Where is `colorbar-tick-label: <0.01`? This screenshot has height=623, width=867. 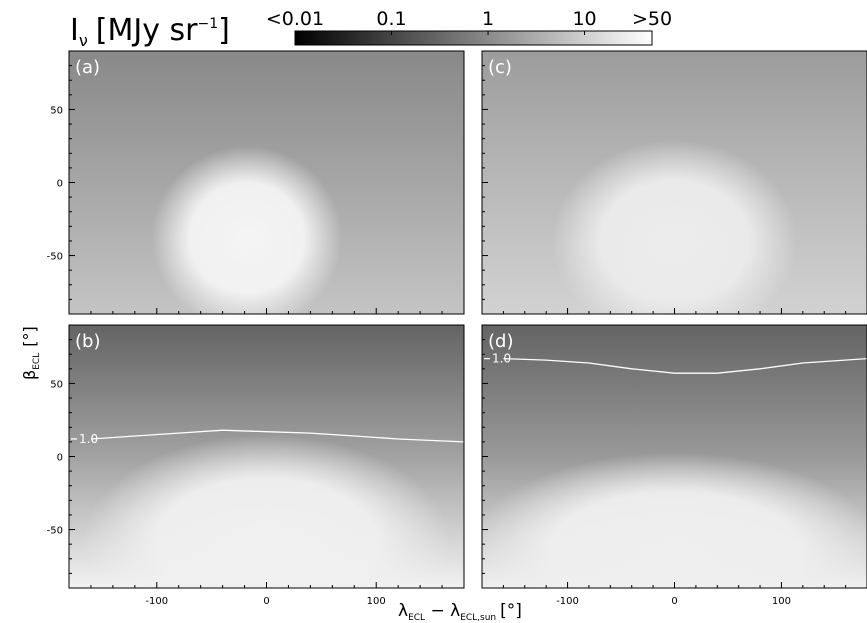 colorbar-tick-label: <0.01 is located at coordinates (295, 19).